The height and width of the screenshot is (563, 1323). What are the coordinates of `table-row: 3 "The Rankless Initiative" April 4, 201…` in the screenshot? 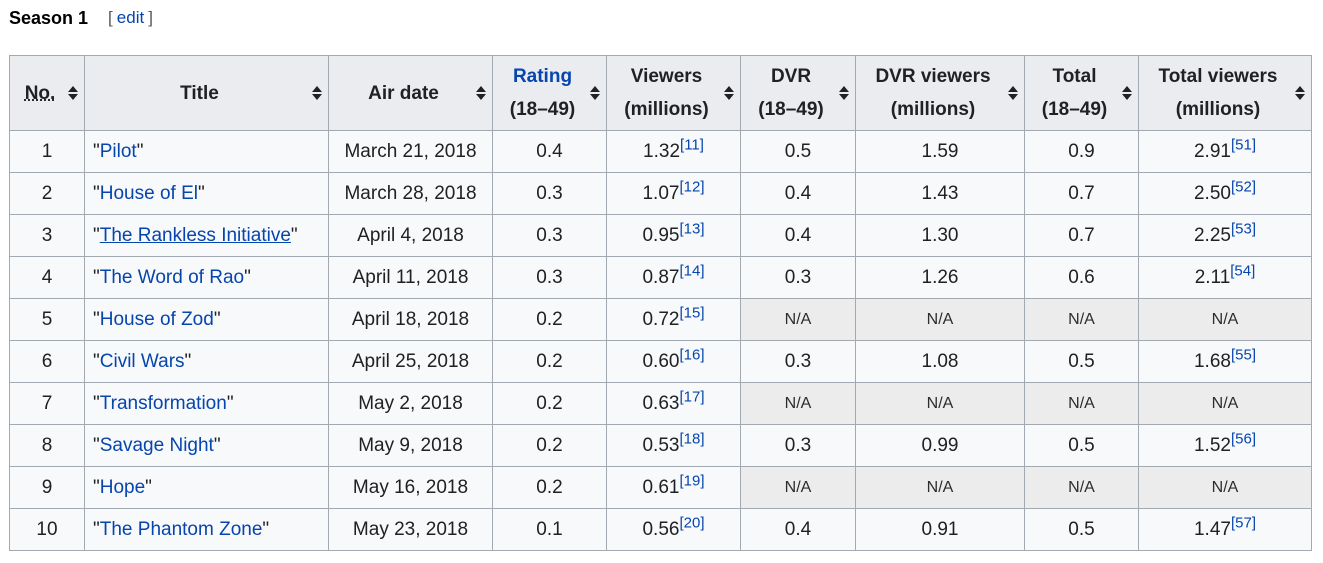 It's located at (660, 235).